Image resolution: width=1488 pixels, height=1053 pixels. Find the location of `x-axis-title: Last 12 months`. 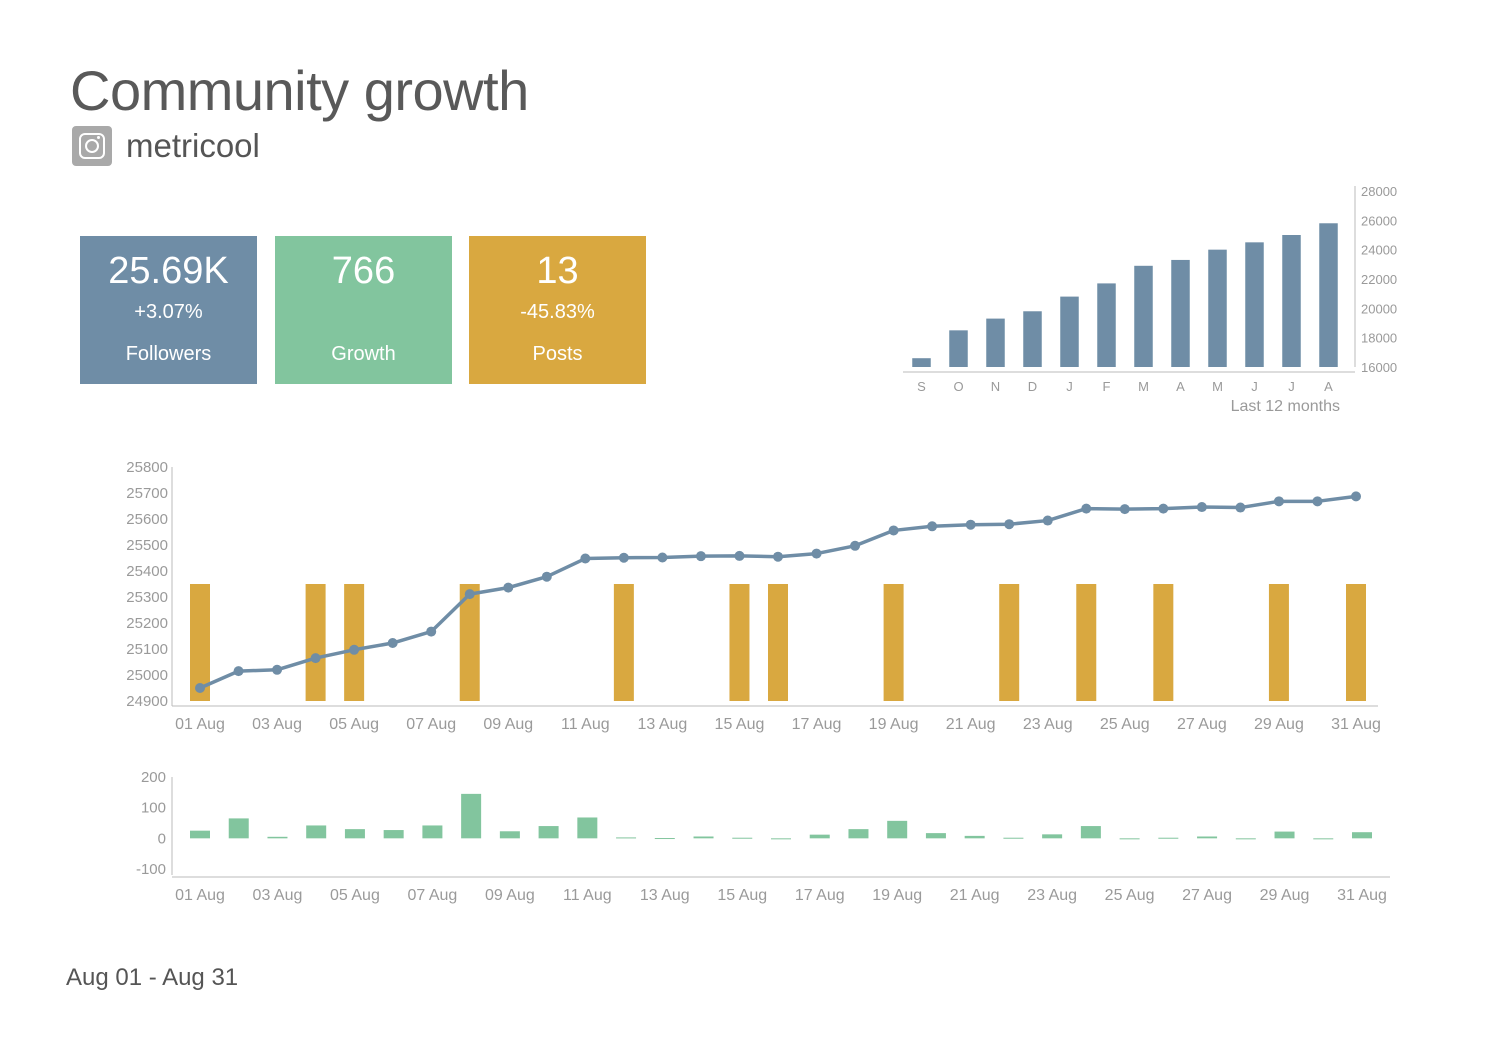

x-axis-title: Last 12 months is located at coordinates (1285, 406).